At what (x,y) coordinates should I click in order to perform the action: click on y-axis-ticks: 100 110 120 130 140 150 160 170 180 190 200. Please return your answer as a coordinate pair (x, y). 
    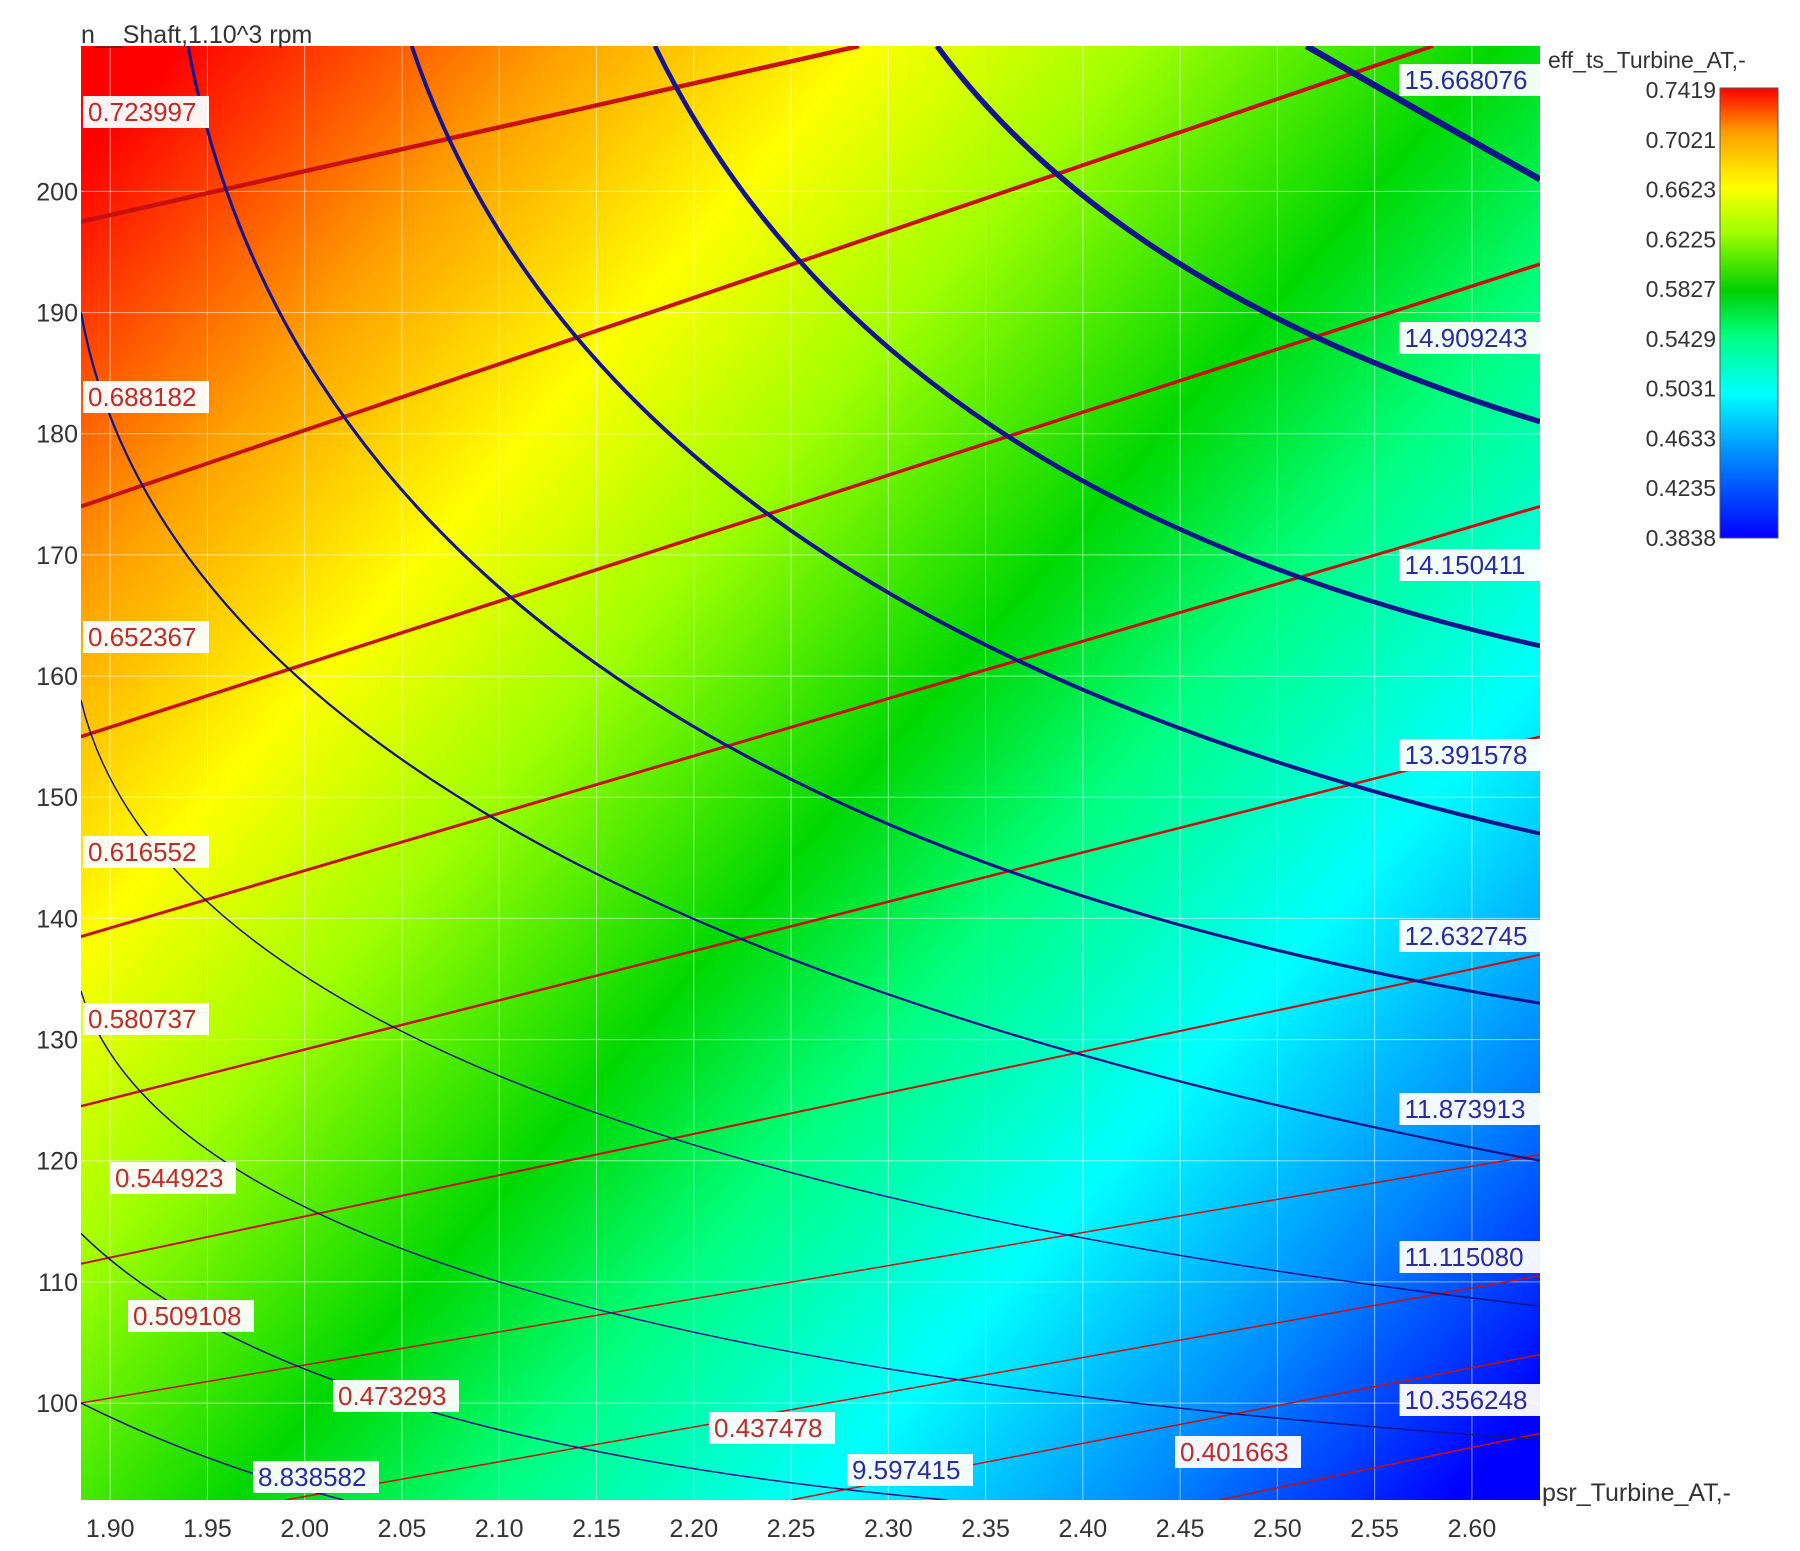
    Looking at the image, I should click on (57, 798).